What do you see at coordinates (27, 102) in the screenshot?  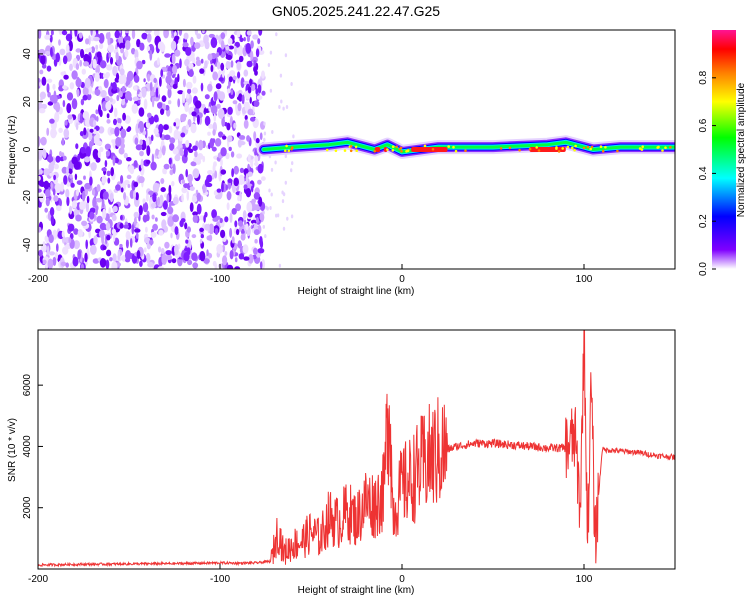 I see `y-tick-label: 20` at bounding box center [27, 102].